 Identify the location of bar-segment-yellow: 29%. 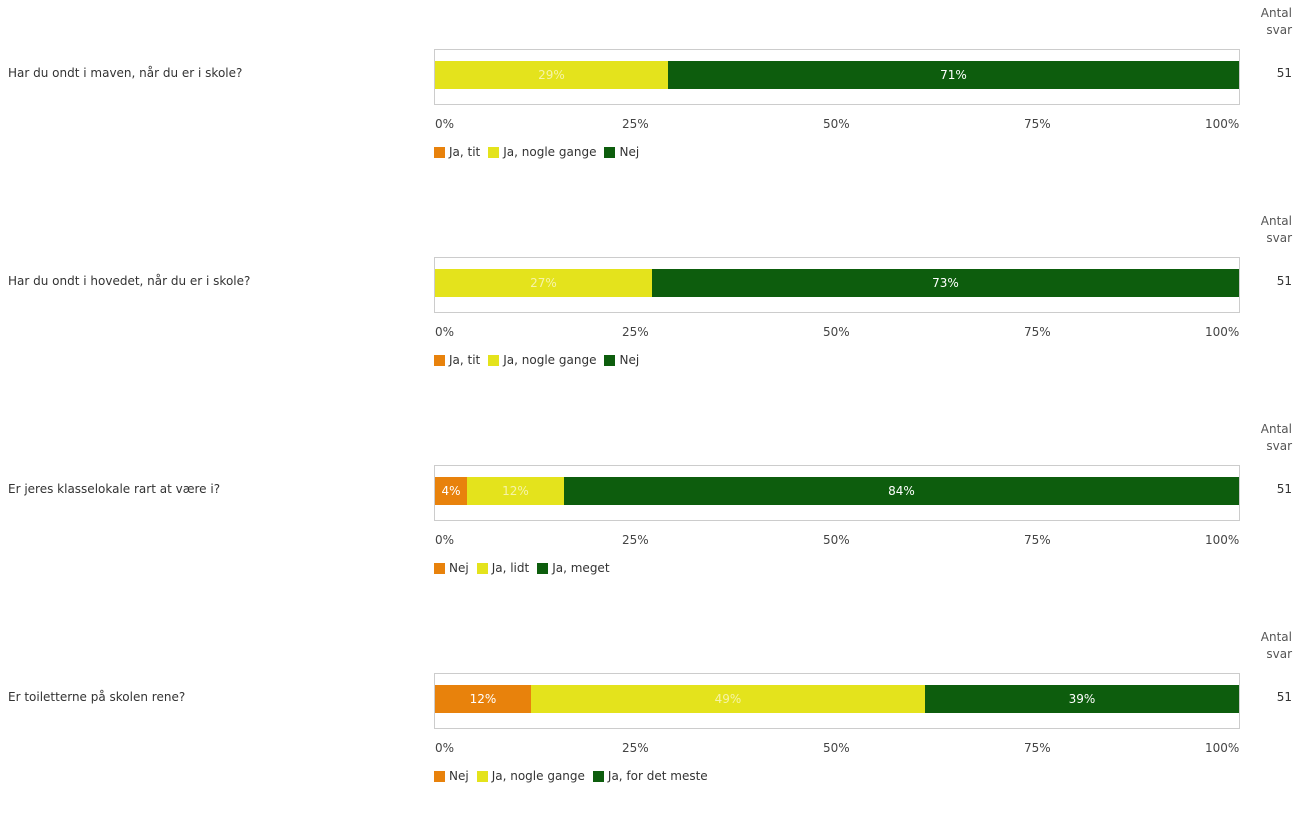
(551, 75).